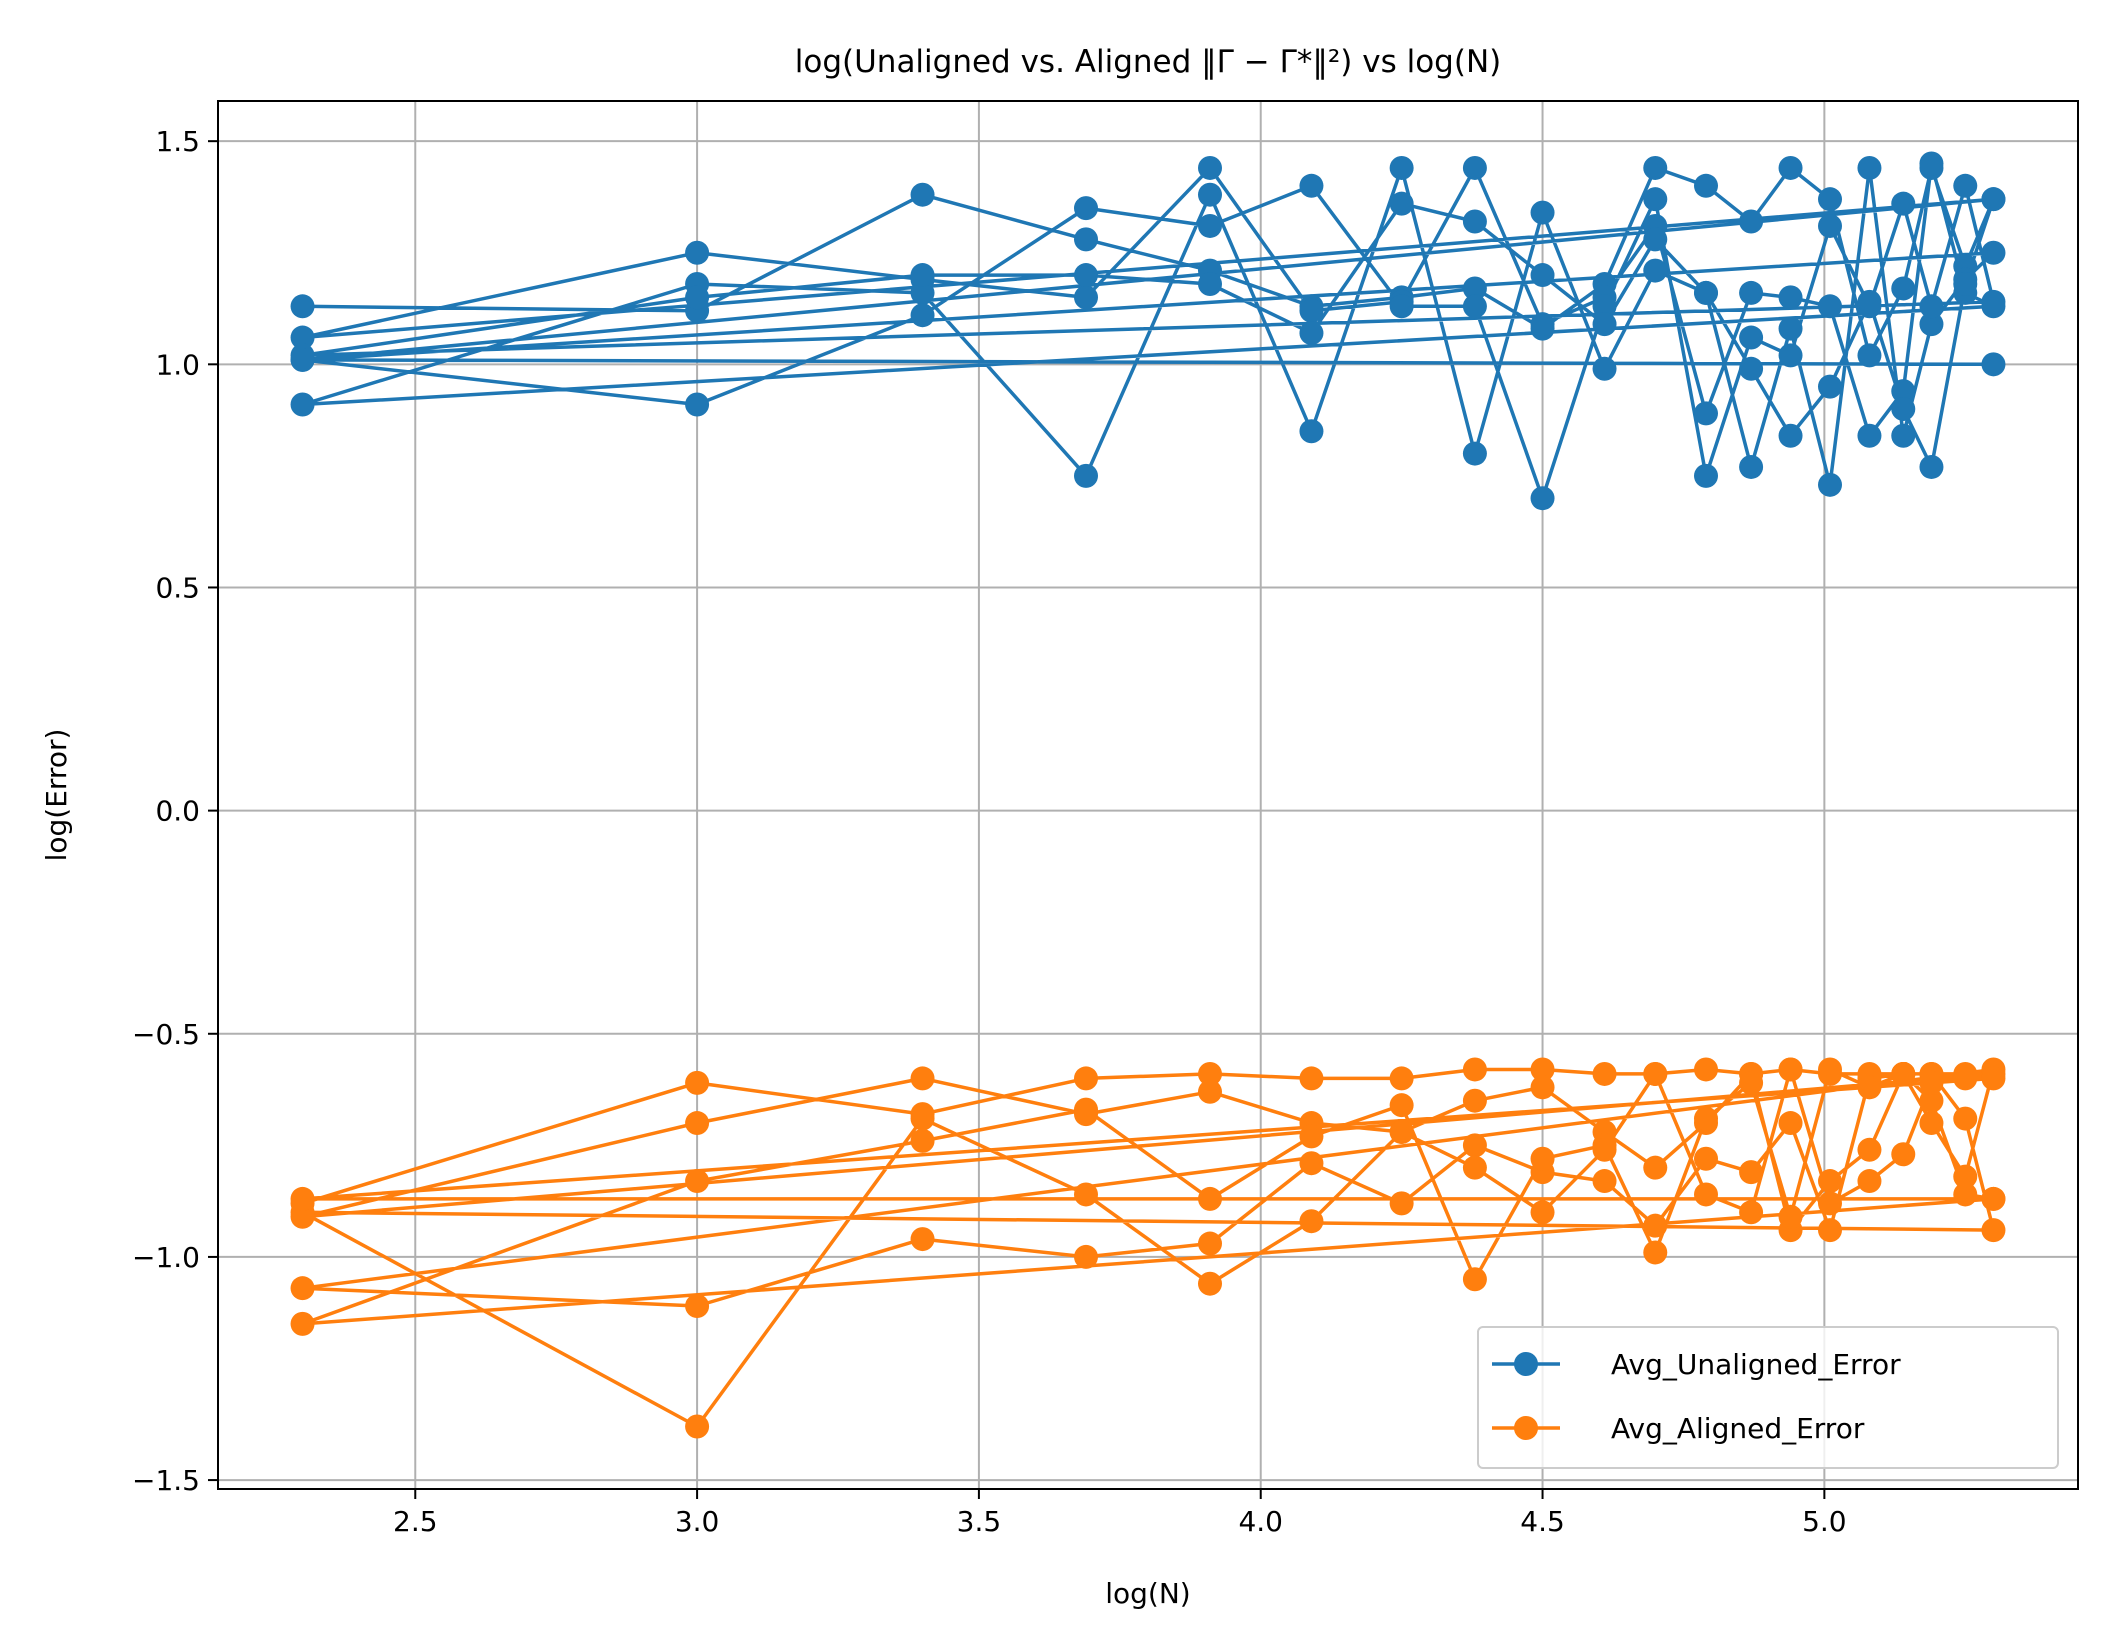 The image size is (2108, 1647). I want to click on y-tick-label: −1.5, so click(166, 1480).